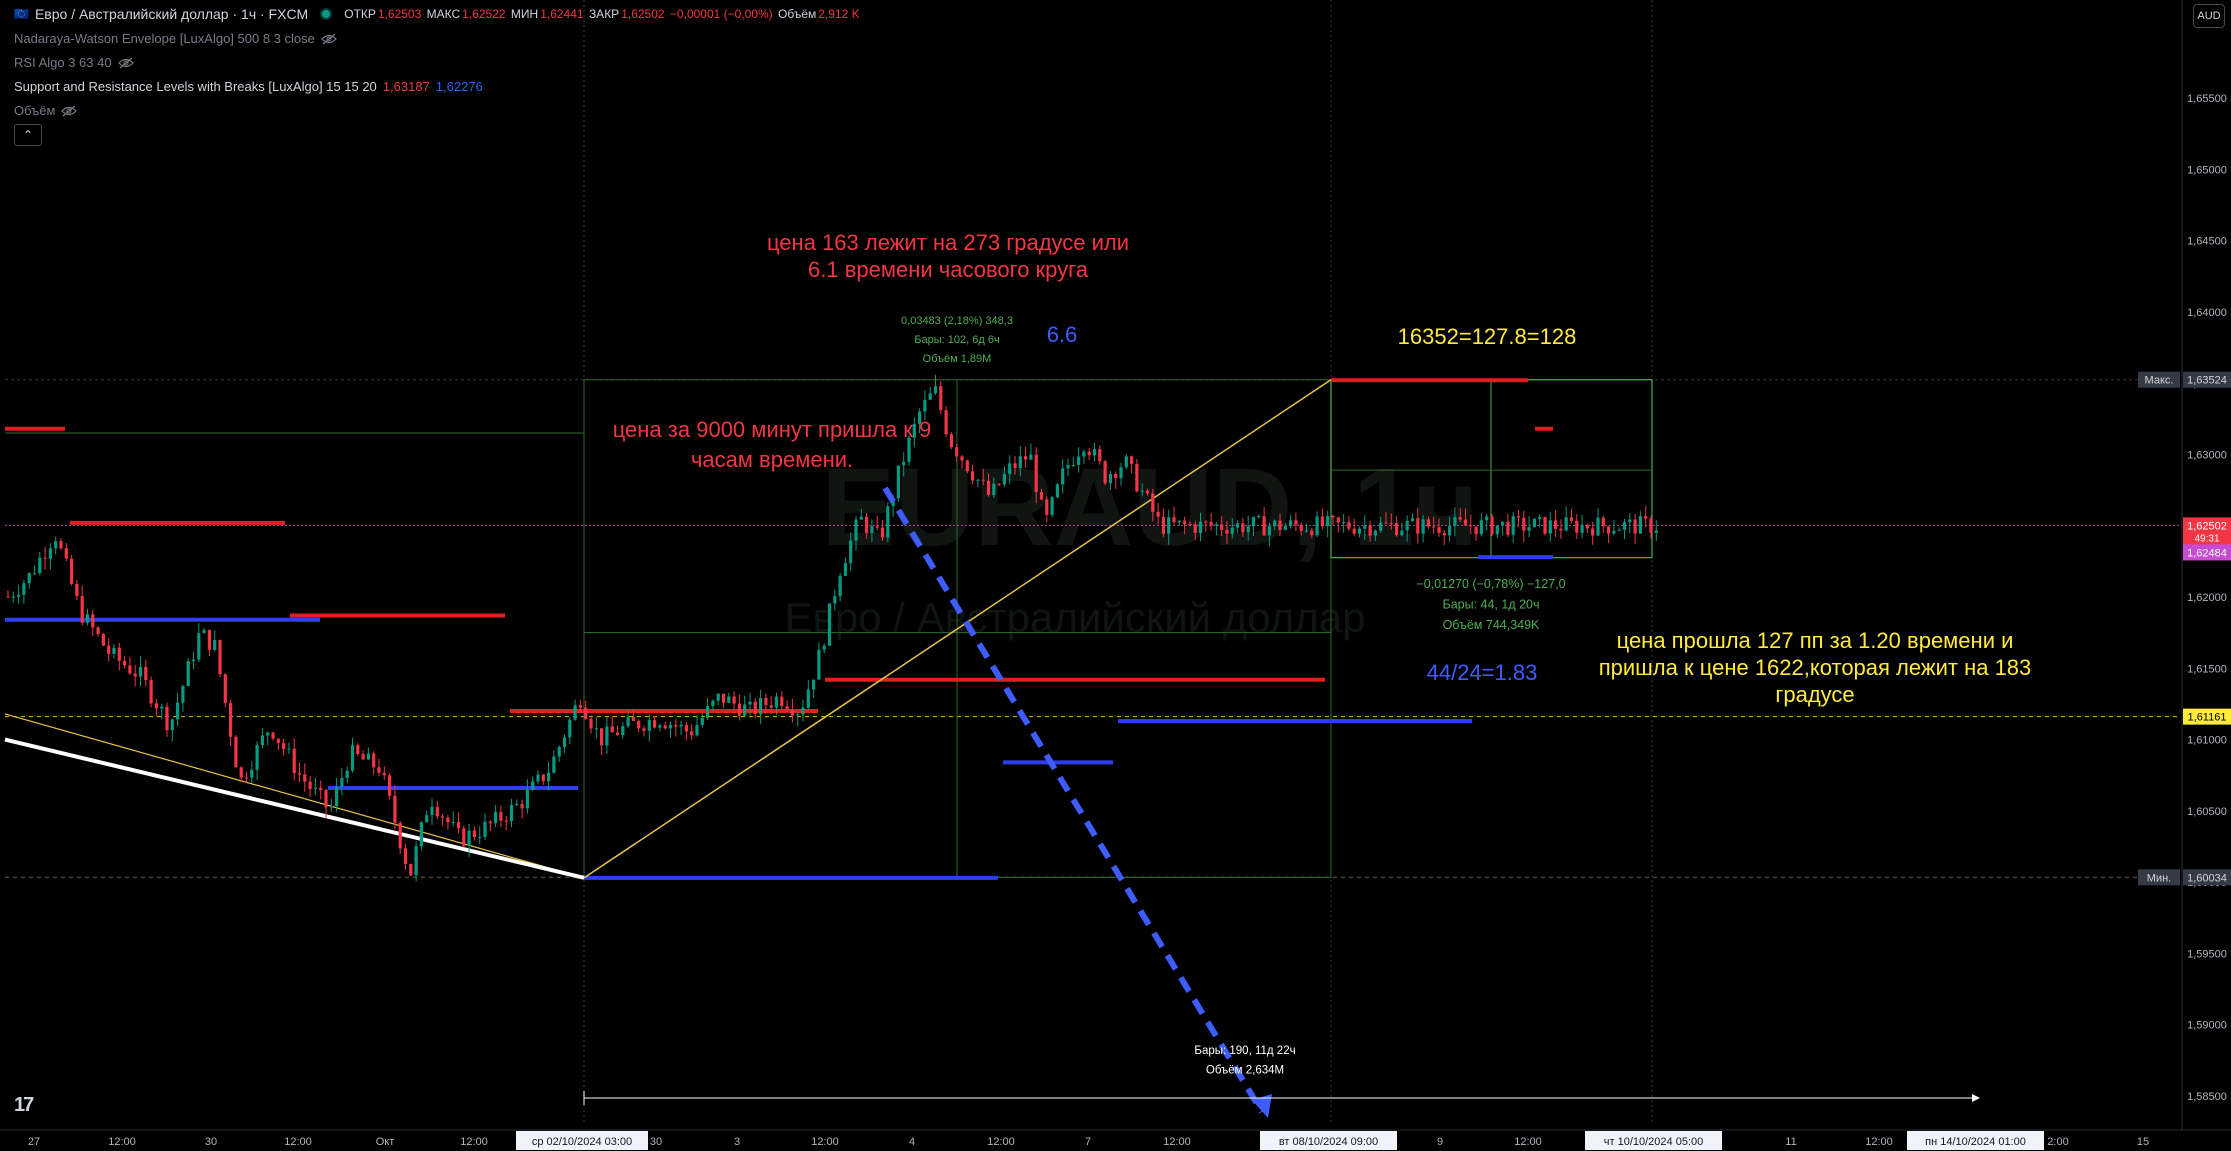 The height and width of the screenshot is (1151, 2231). Describe the element at coordinates (171, 14) in the screenshot. I see `symbol-title: Евро / Австралийский доллар · 1ч · FXCM` at that location.